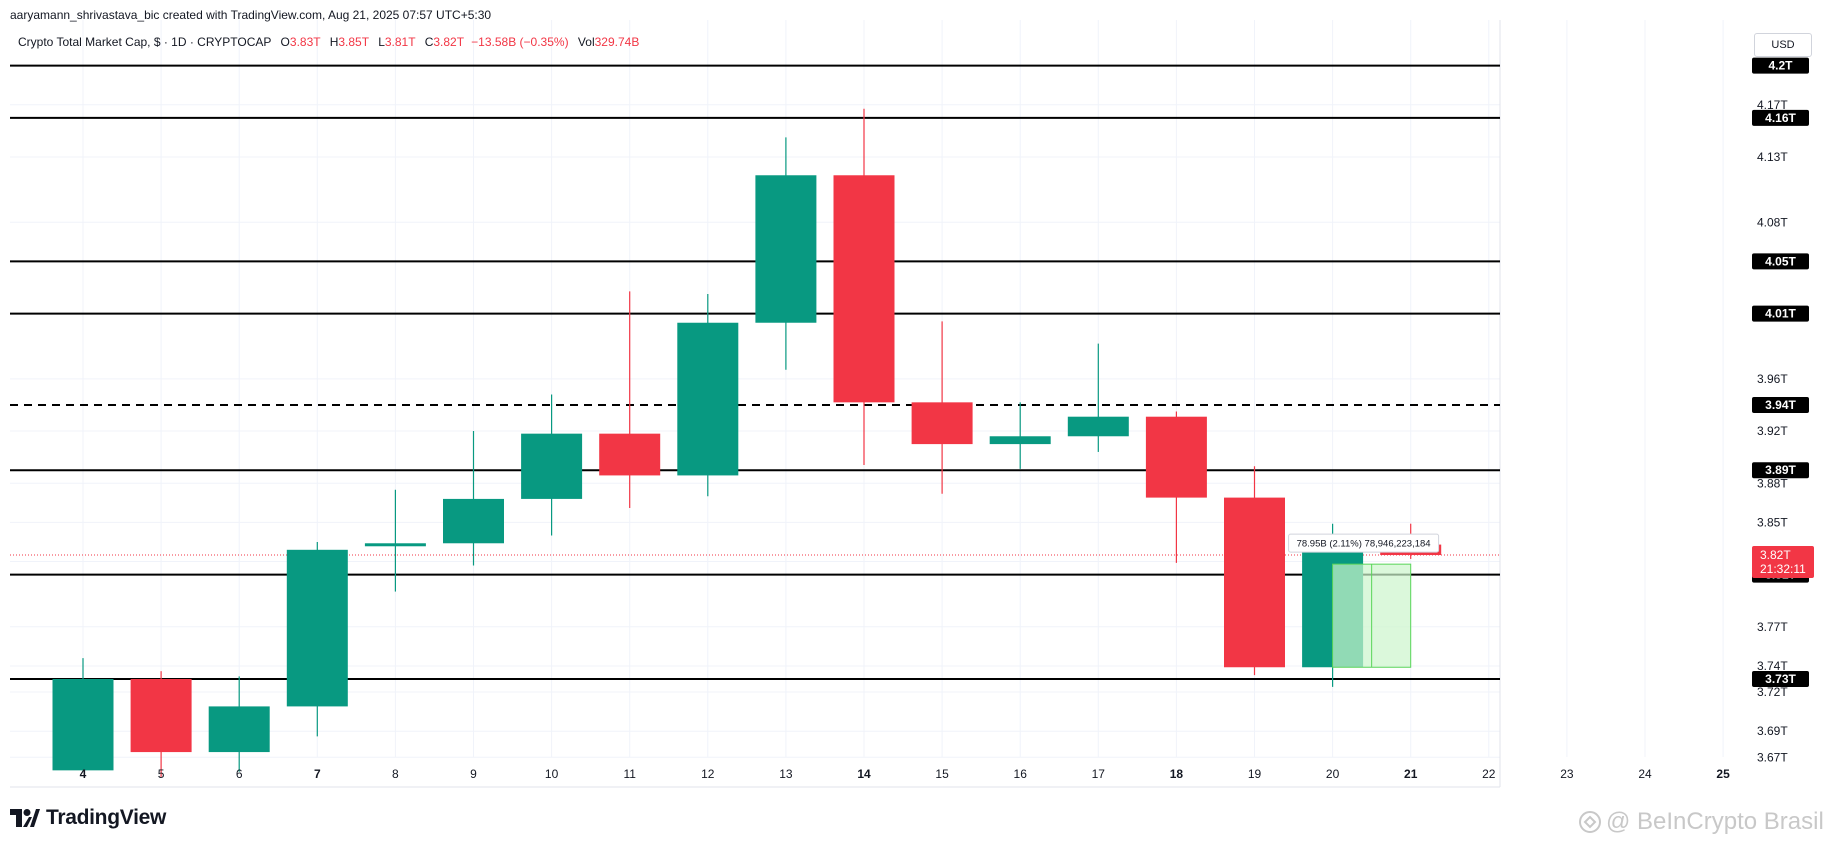 This screenshot has width=1825, height=849. What do you see at coordinates (1333, 774) in the screenshot?
I see `x-tick-label: 20` at bounding box center [1333, 774].